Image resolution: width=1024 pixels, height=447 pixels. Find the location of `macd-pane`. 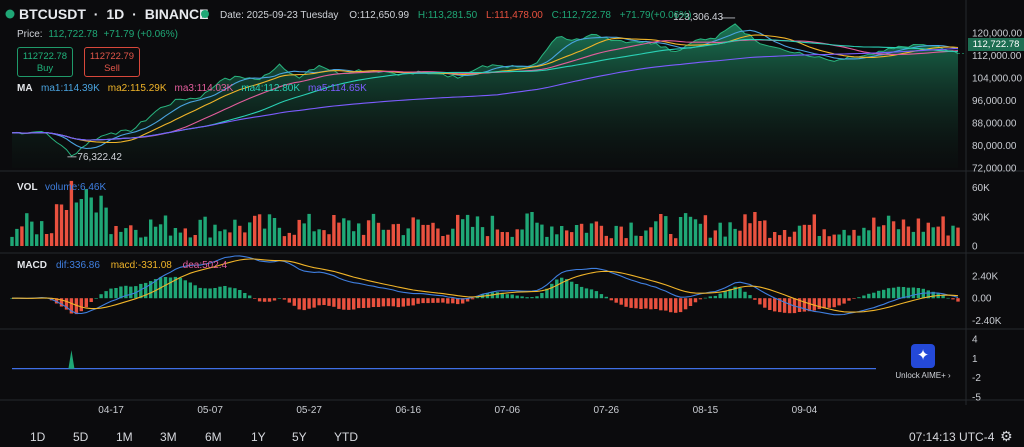

macd-pane is located at coordinates (485, 285).